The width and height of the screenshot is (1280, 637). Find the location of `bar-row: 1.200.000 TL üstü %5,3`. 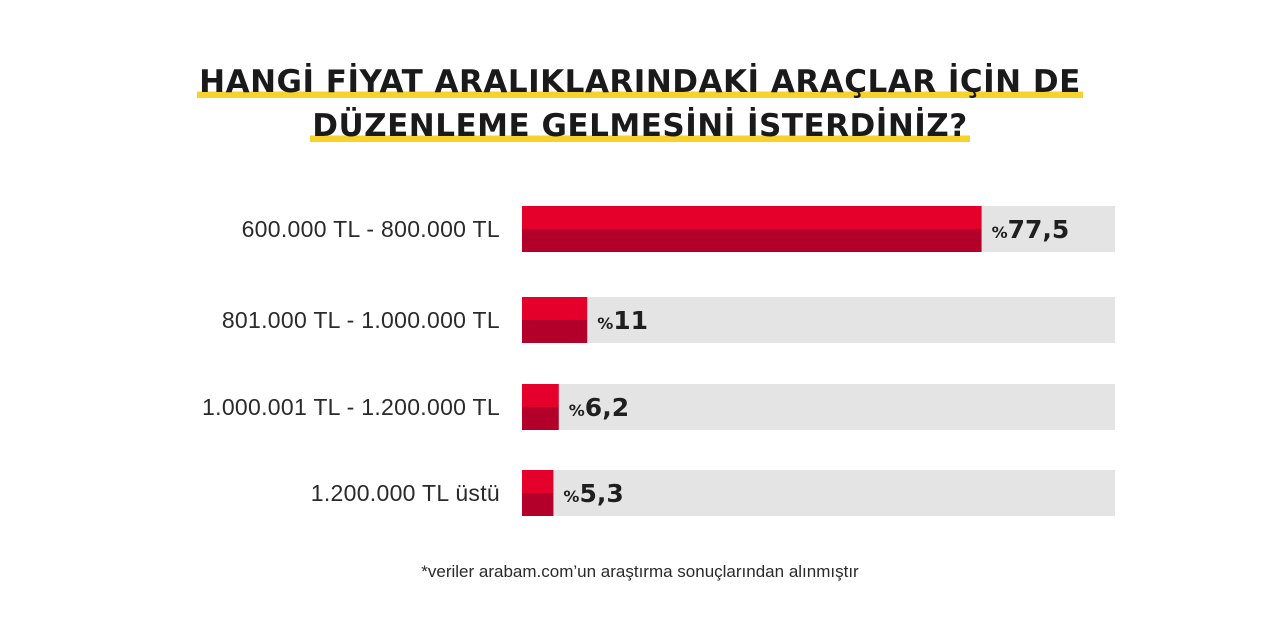

bar-row: 1.200.000 TL üstü %5,3 is located at coordinates (713, 493).